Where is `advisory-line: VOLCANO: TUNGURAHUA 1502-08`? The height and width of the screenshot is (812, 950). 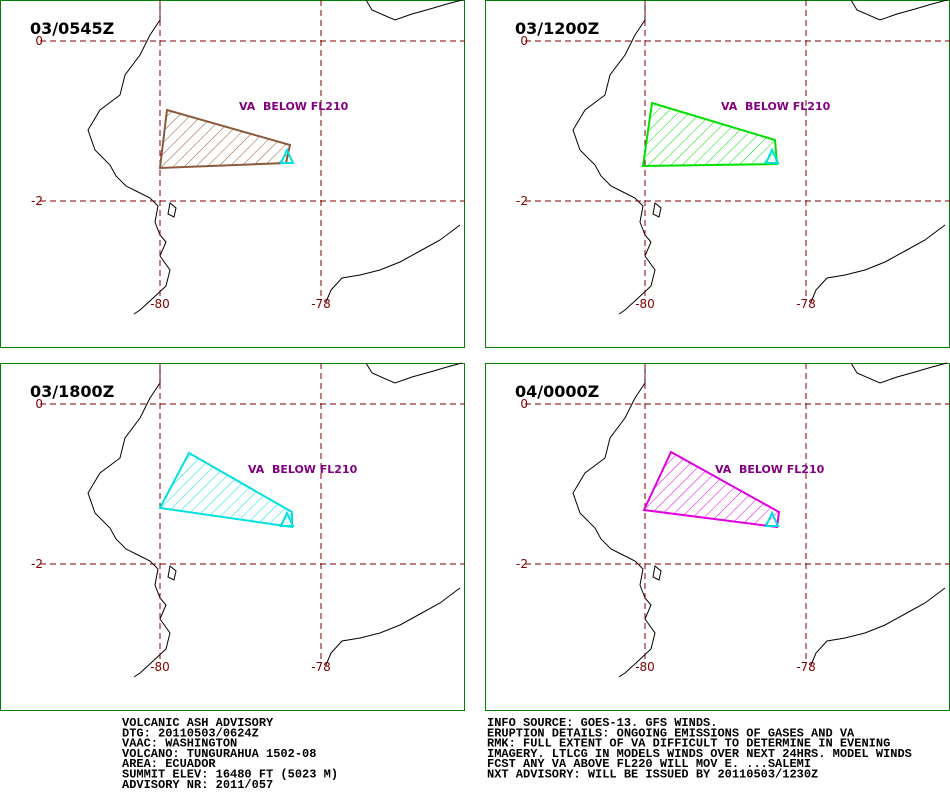
advisory-line: VOLCANO: TUNGURAHUA 1502-08 is located at coordinates (219, 754).